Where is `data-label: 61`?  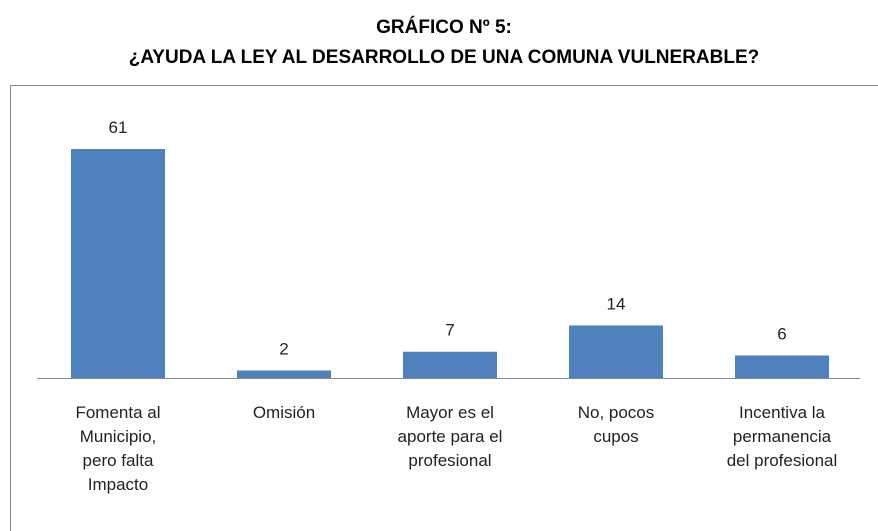 data-label: 61 is located at coordinates (118, 127).